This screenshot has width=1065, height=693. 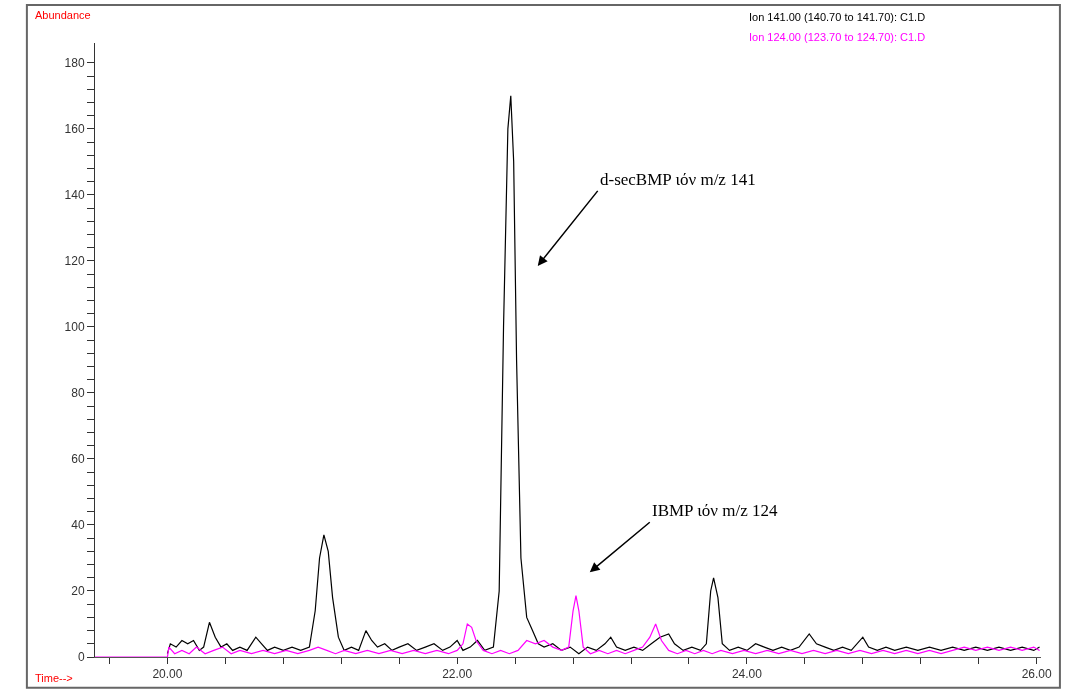 What do you see at coordinates (78, 525) in the screenshot?
I see `y-tick-label: 40` at bounding box center [78, 525].